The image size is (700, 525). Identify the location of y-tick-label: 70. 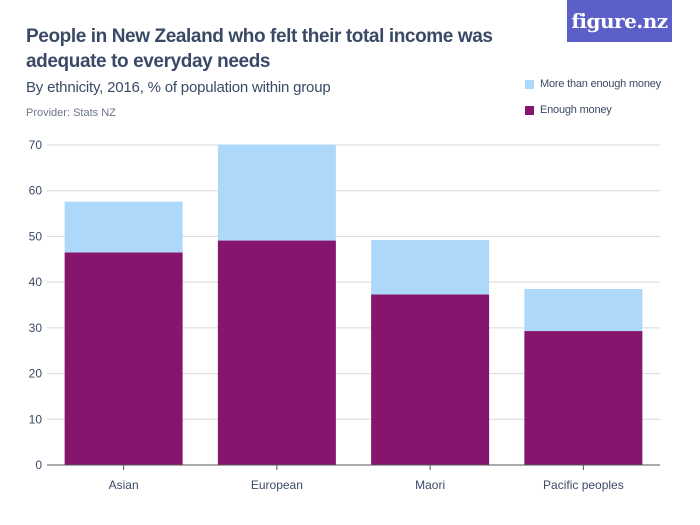
(36, 145).